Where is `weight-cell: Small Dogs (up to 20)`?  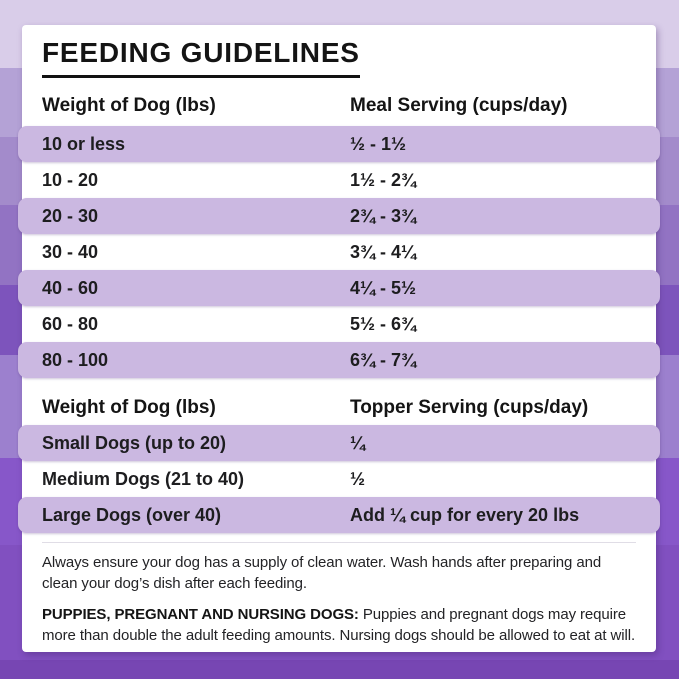 weight-cell: Small Dogs (up to 20) is located at coordinates (134, 442).